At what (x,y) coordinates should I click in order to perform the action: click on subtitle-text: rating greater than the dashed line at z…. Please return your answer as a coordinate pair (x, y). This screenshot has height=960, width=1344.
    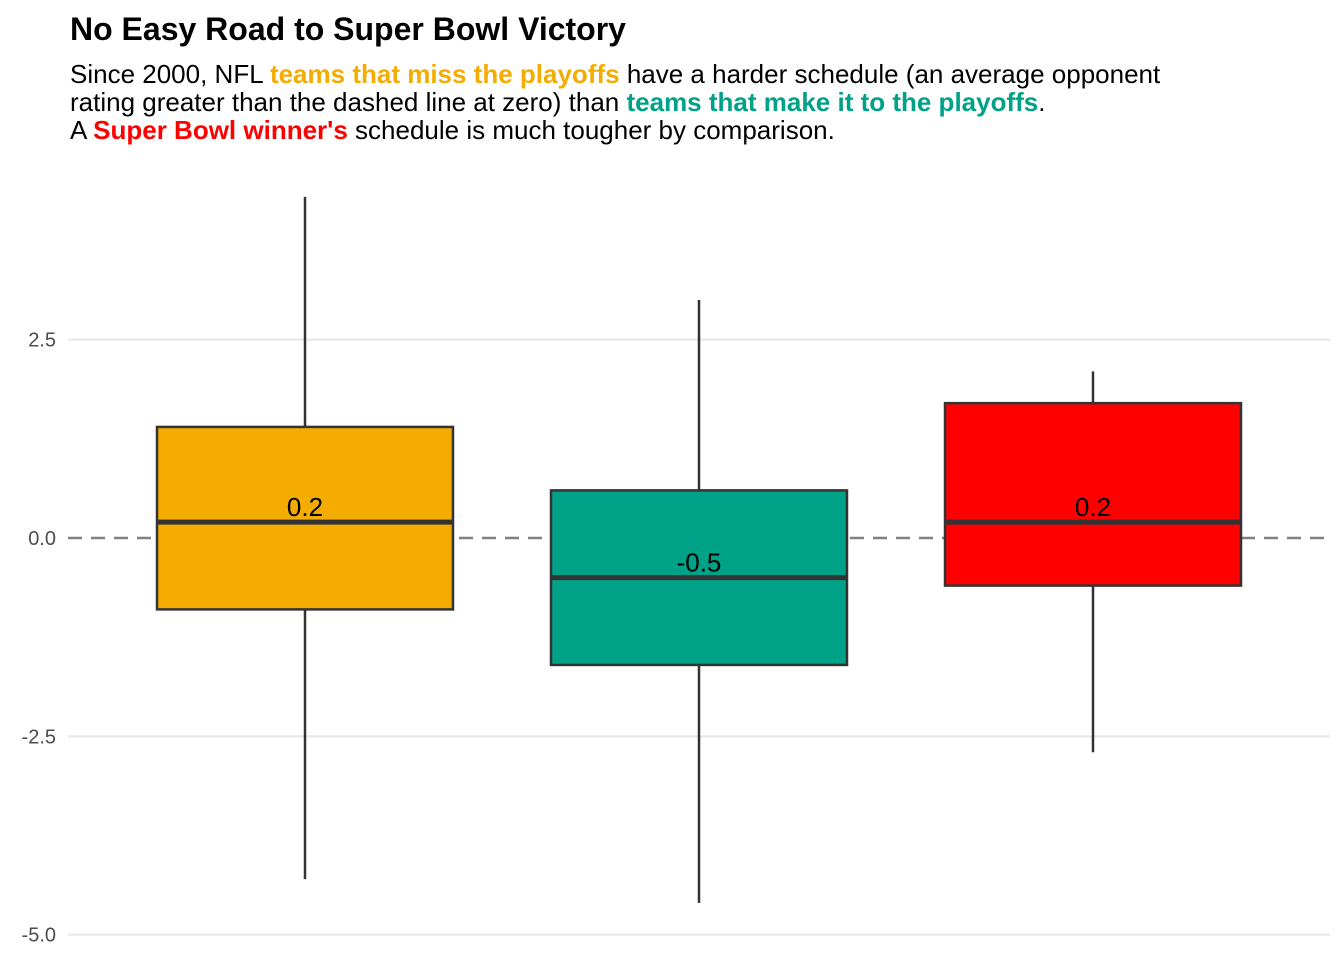
    Looking at the image, I should click on (348, 102).